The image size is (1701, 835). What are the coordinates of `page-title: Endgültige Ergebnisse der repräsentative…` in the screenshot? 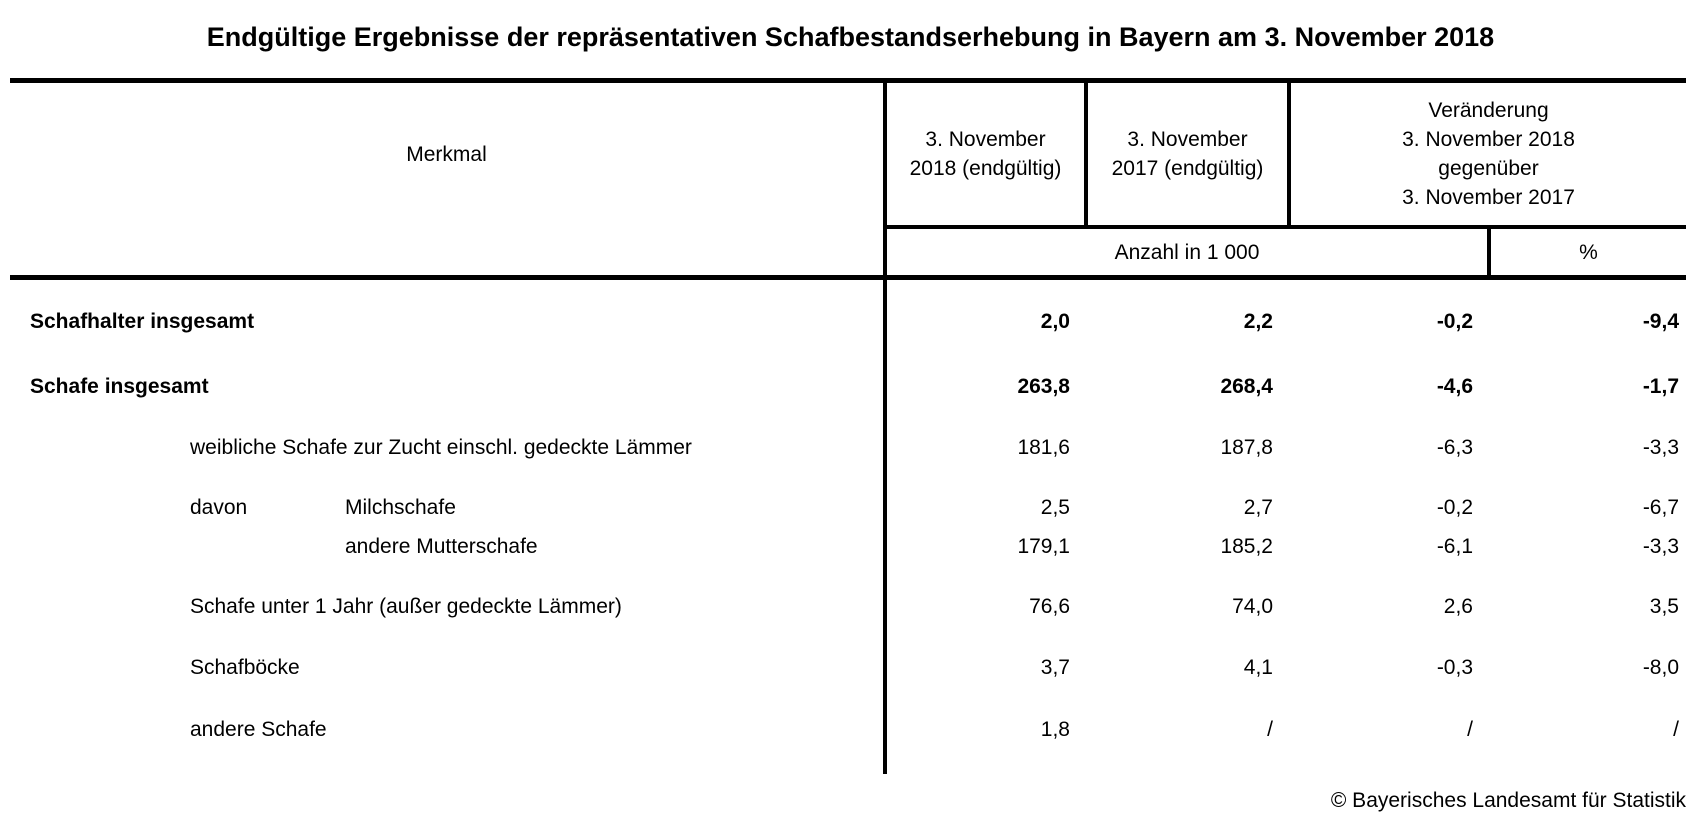 It's located at (850, 37).